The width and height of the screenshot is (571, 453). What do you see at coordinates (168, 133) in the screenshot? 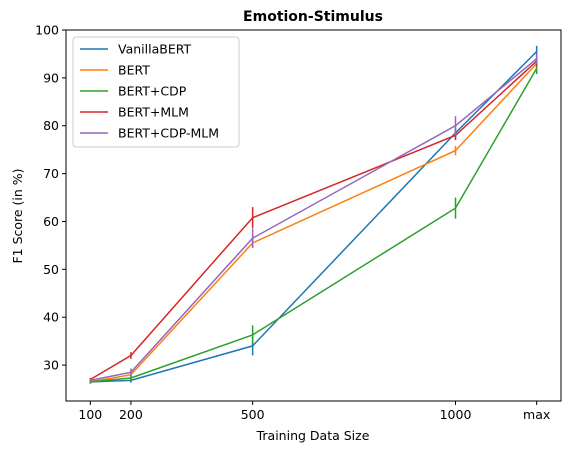
I see `legend-entry: BERT+CDP-MLM` at bounding box center [168, 133].